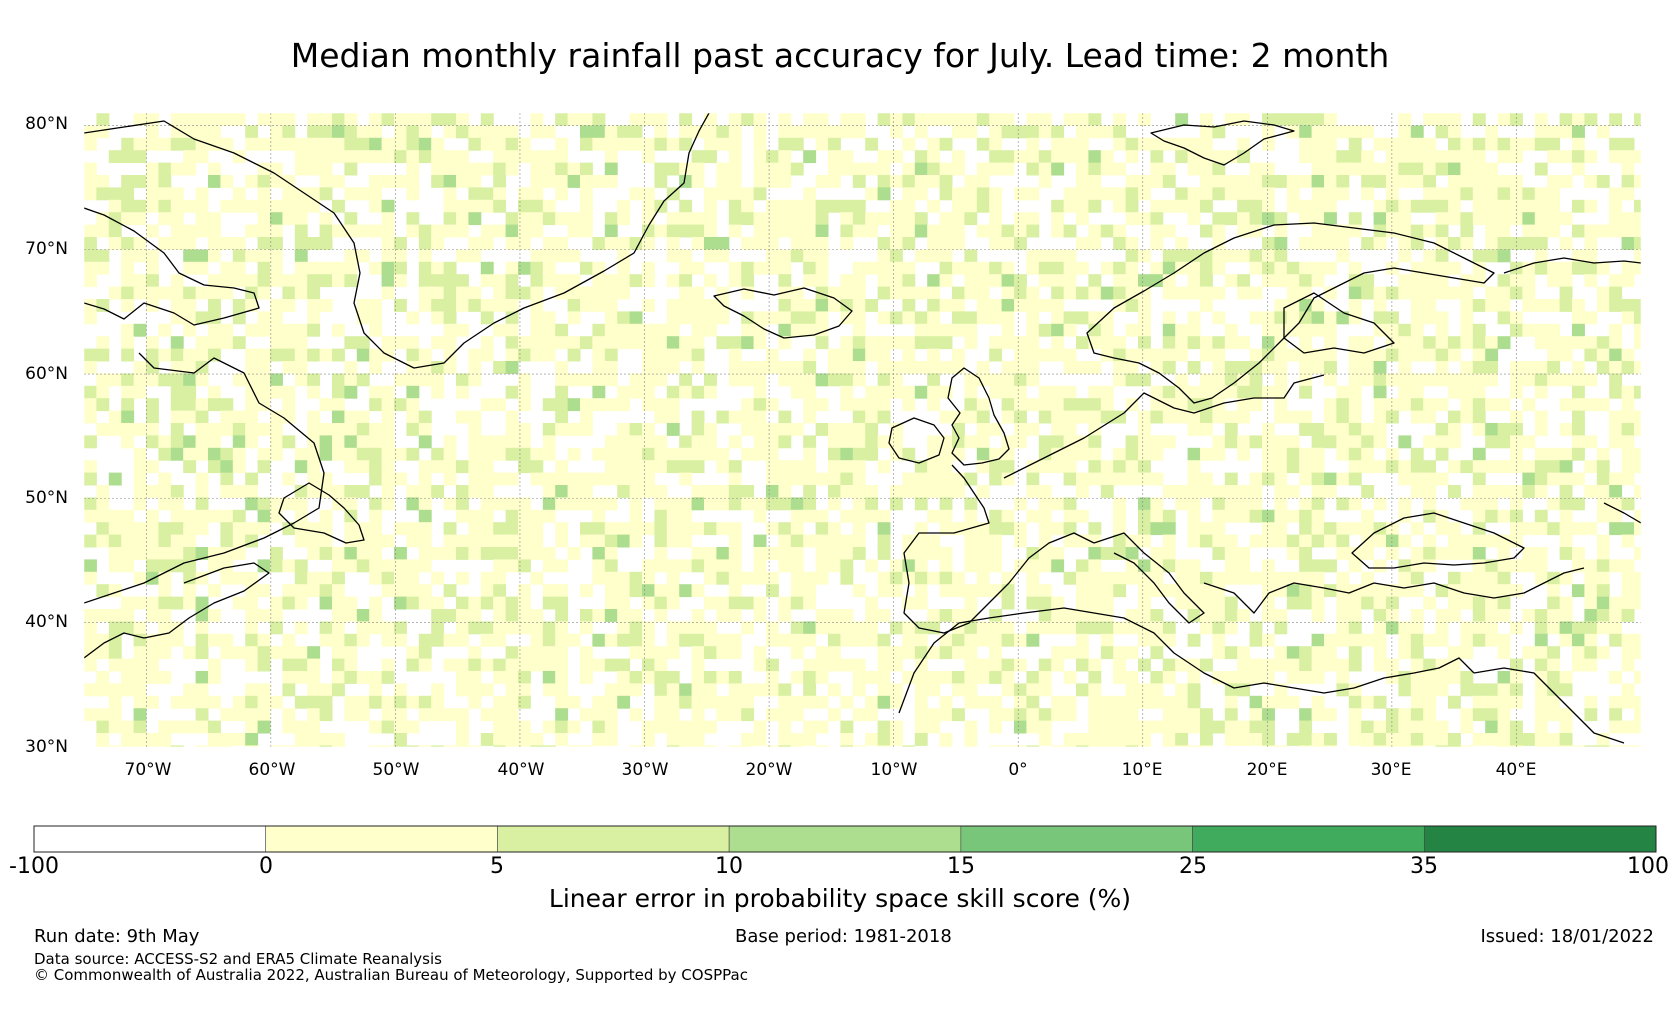 The height and width of the screenshot is (1020, 1680). What do you see at coordinates (1516, 770) in the screenshot?
I see `lon-label-40e: 40°E` at bounding box center [1516, 770].